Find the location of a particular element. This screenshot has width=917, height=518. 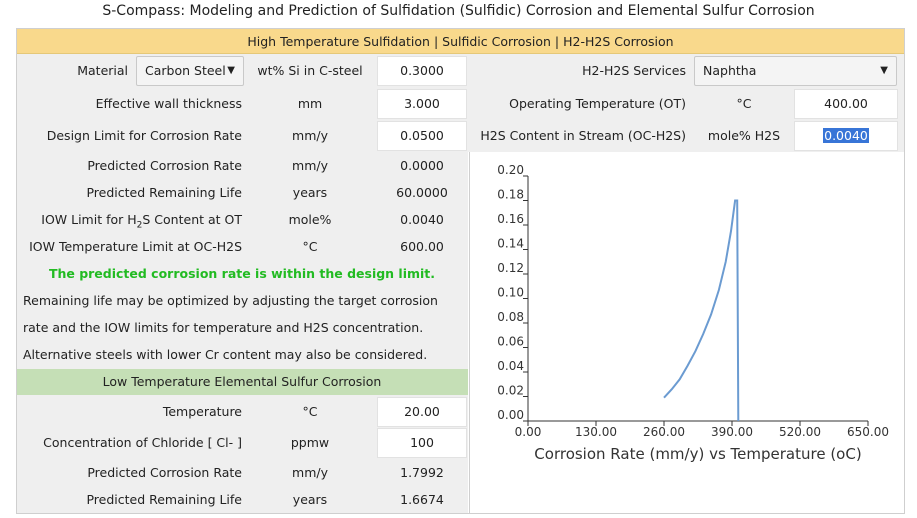

h2s-content-input: 0.0040 is located at coordinates (846, 136).